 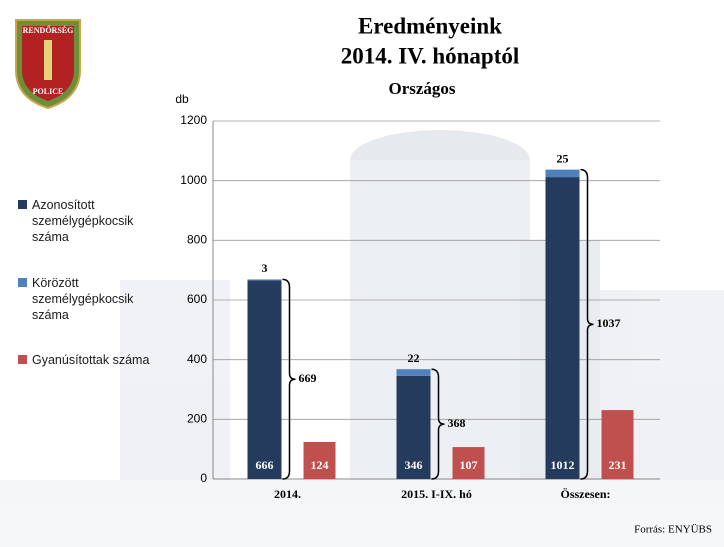 What do you see at coordinates (430, 25) in the screenshot?
I see `chart-title: Eredményeink` at bounding box center [430, 25].